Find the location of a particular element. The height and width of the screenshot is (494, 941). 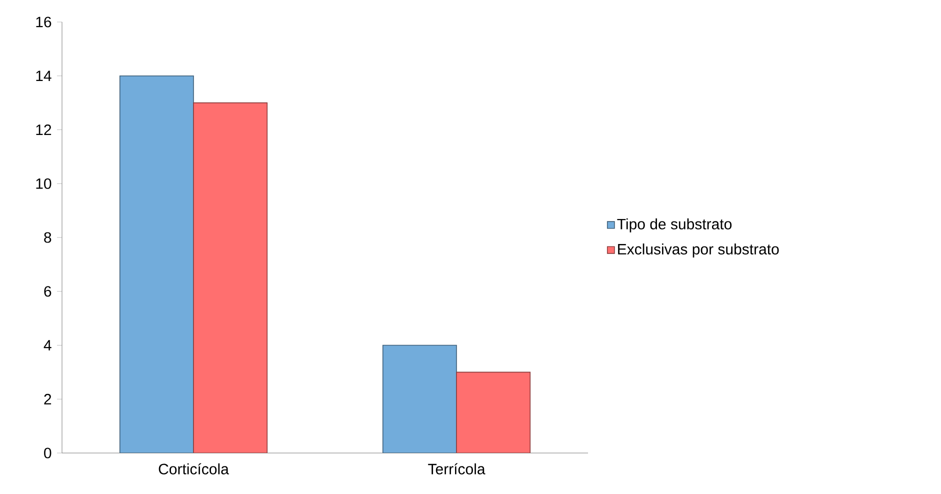

y-tick-label: 2 is located at coordinates (48, 399).